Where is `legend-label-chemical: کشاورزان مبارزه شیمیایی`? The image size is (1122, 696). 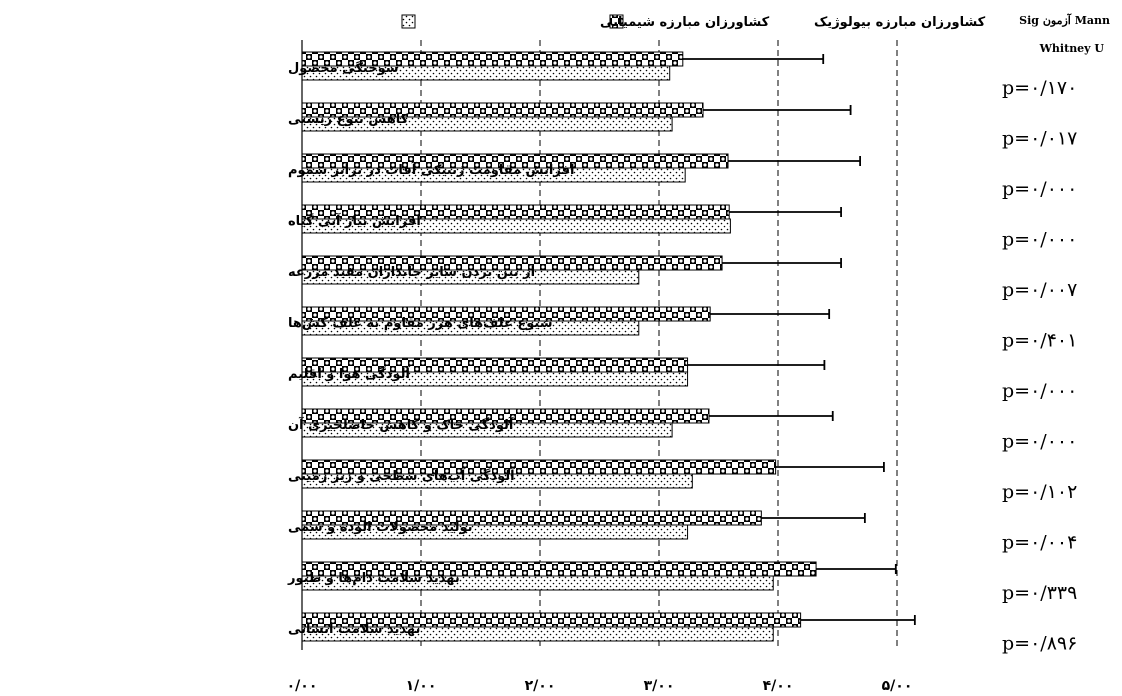 legend-label-chemical: کشاورزان مبارزه شیمیایی is located at coordinates (685, 22).